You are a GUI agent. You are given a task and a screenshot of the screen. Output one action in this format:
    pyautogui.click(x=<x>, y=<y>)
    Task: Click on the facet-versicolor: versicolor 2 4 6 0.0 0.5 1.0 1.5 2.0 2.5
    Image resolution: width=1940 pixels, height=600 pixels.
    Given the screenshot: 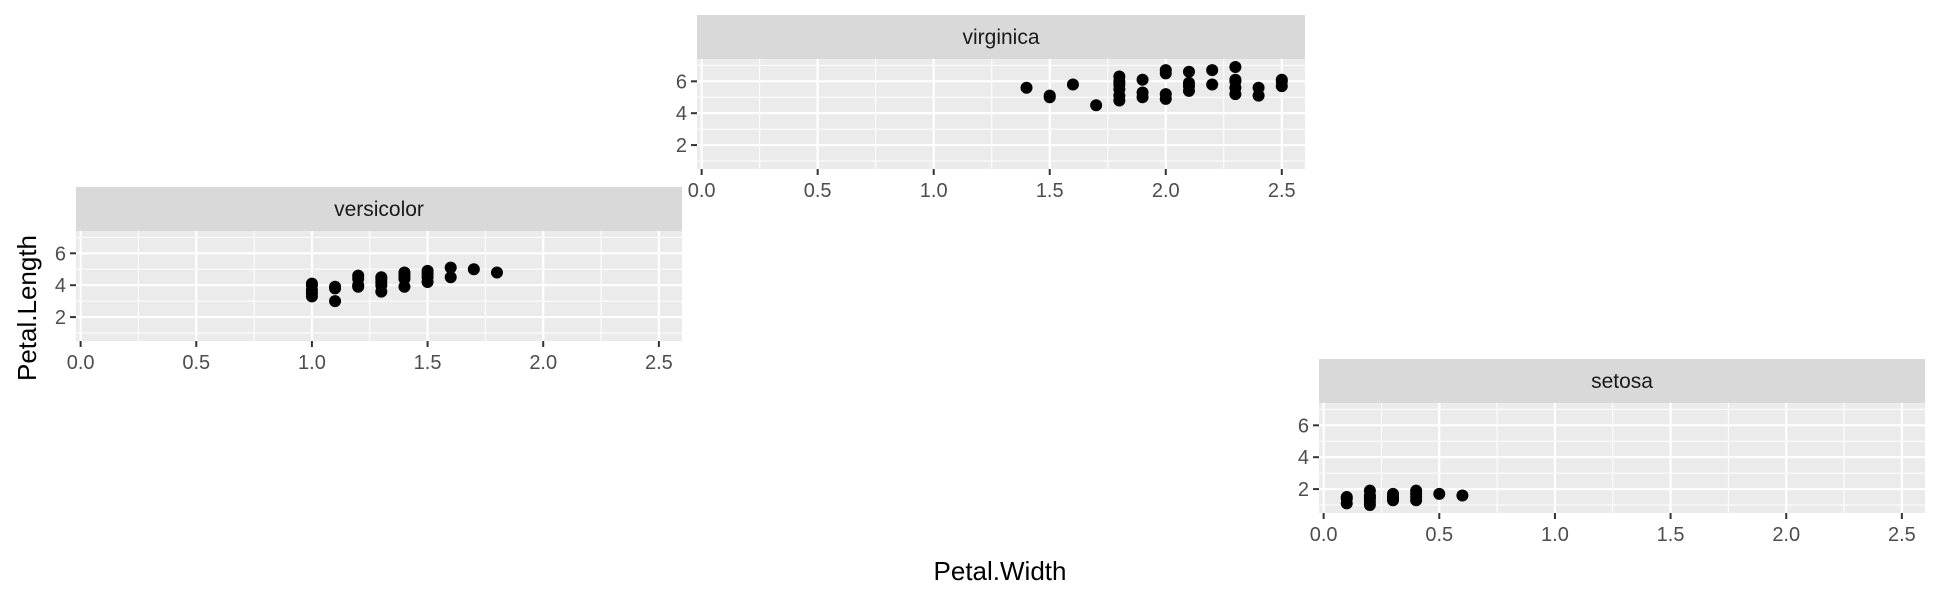 What is the action you would take?
    pyautogui.click(x=368, y=280)
    